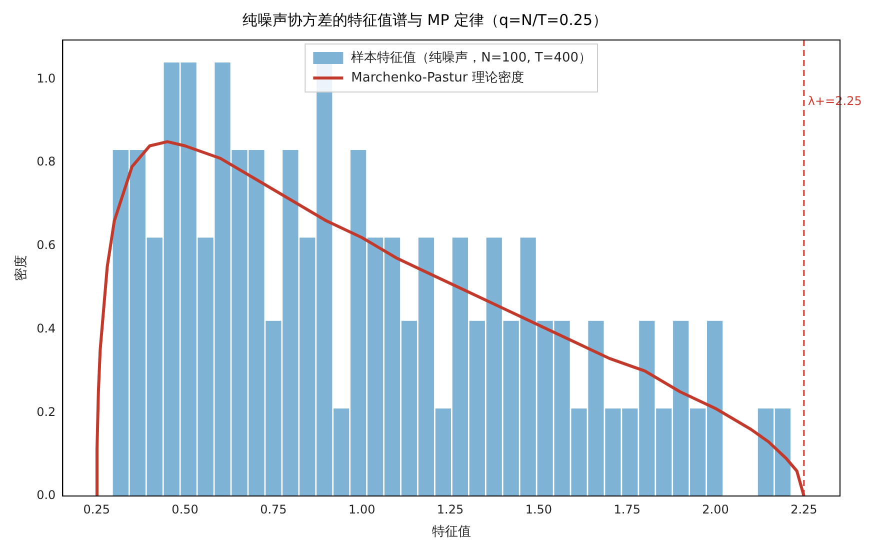  I want to click on x-axis-title: 特征值, so click(451, 532).